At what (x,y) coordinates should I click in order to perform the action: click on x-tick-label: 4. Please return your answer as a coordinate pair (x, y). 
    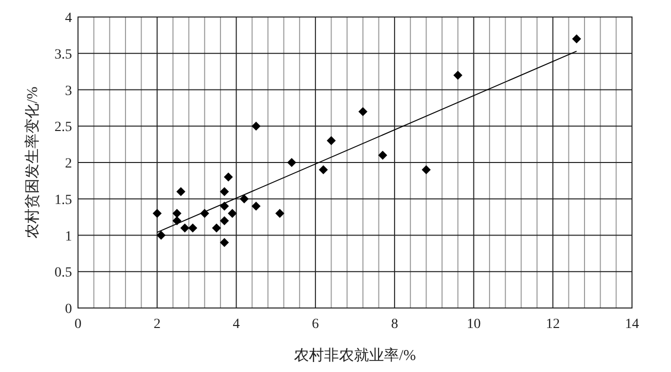
    Looking at the image, I should click on (236, 324).